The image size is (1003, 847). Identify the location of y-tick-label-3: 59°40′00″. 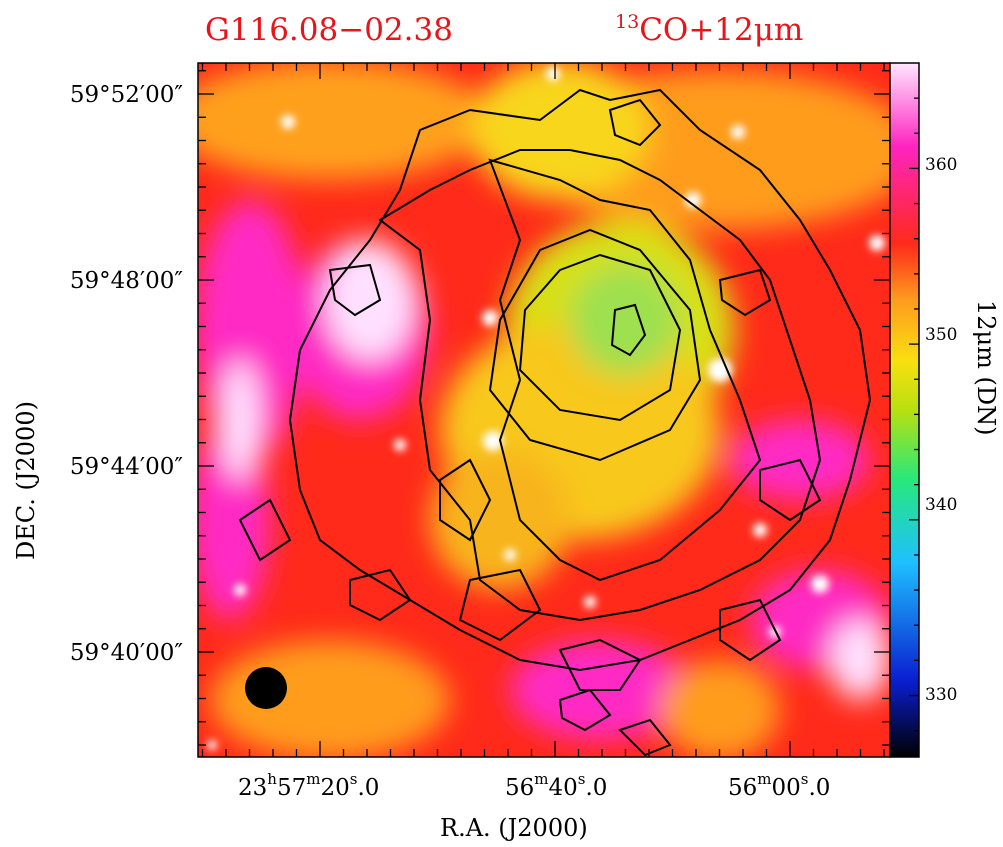
(127, 653).